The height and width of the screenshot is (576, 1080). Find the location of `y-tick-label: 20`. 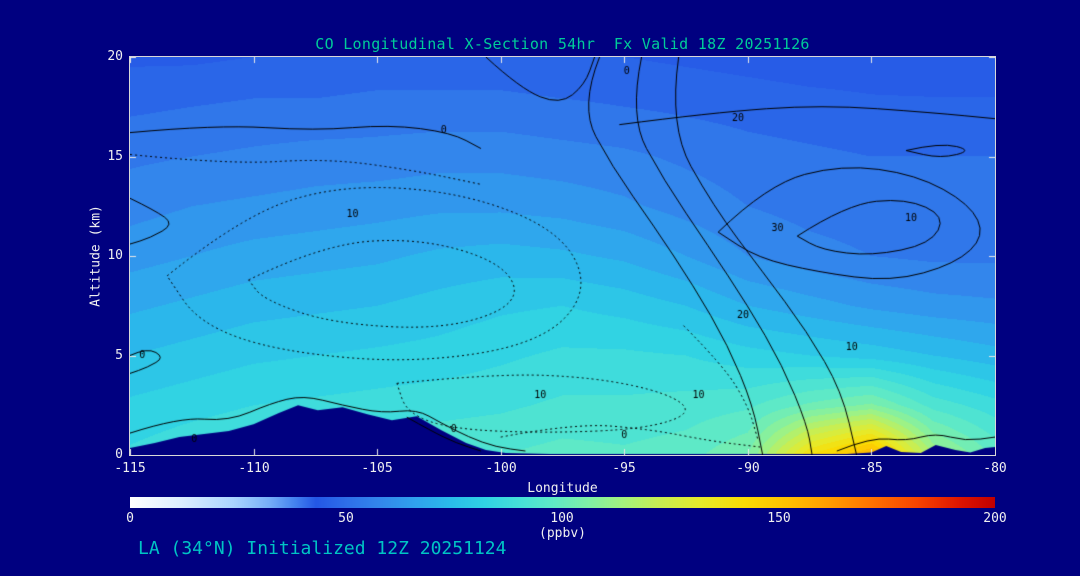

y-tick-label: 20 is located at coordinates (115, 56).